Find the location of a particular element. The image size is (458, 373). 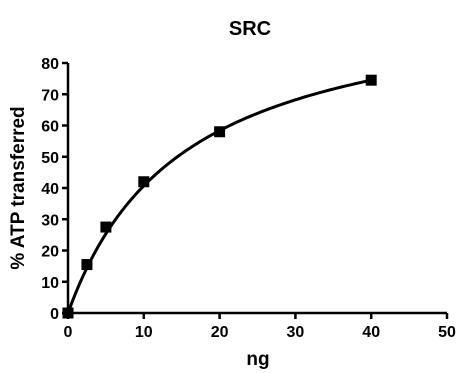

x-tick-label: 10 is located at coordinates (144, 332).